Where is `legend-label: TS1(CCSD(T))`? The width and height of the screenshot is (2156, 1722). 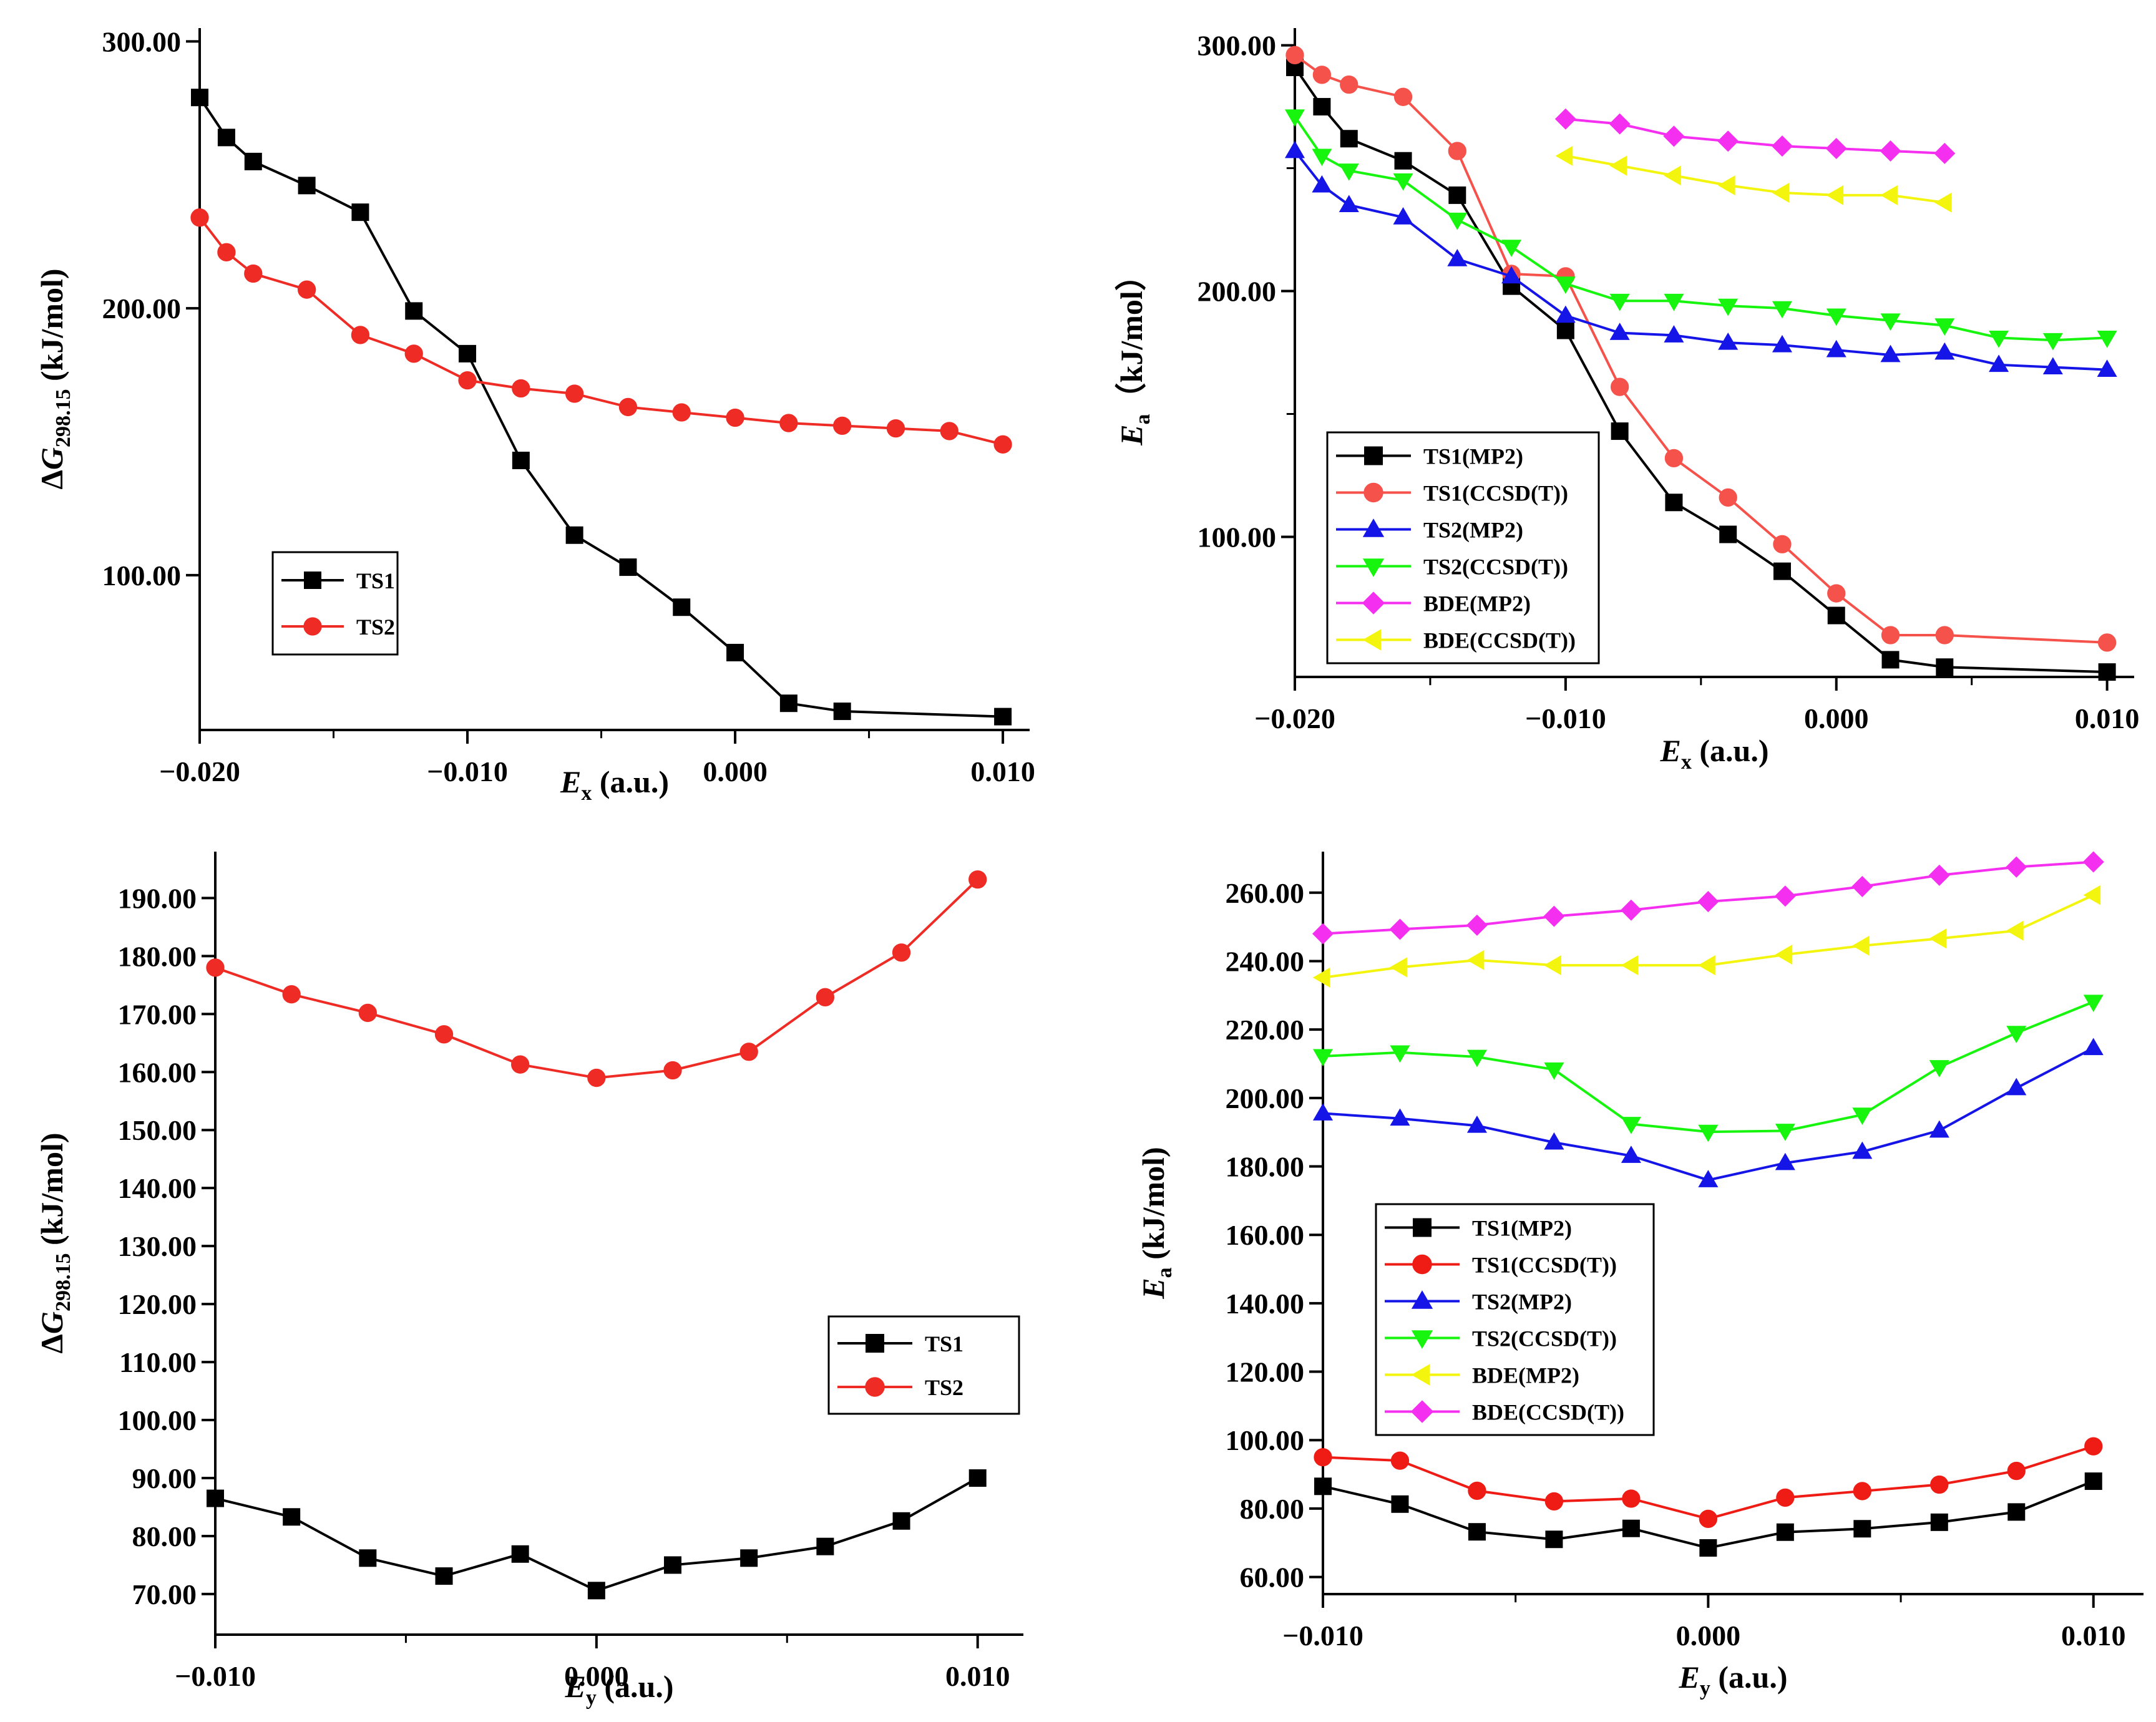
legend-label: TS1(CCSD(T)) is located at coordinates (1495, 493).